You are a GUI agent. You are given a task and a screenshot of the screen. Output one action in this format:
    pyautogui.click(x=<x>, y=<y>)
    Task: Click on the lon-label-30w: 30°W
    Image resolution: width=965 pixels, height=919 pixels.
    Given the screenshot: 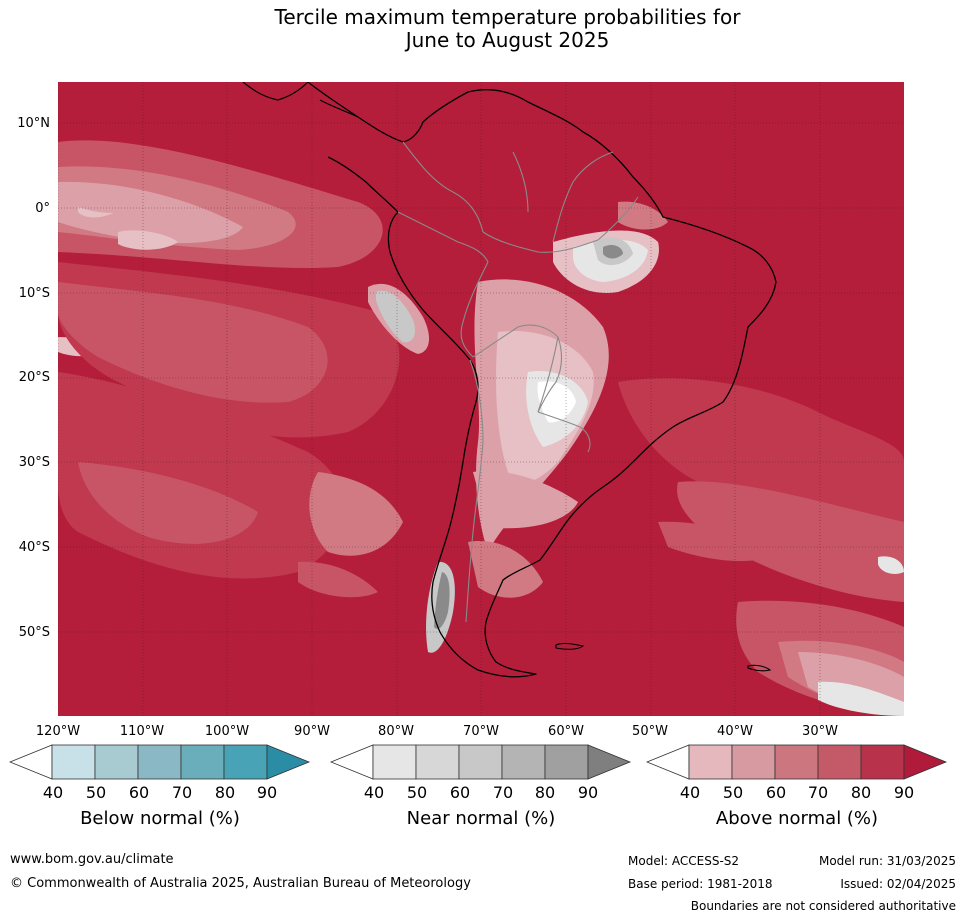 What is the action you would take?
    pyautogui.click(x=820, y=731)
    